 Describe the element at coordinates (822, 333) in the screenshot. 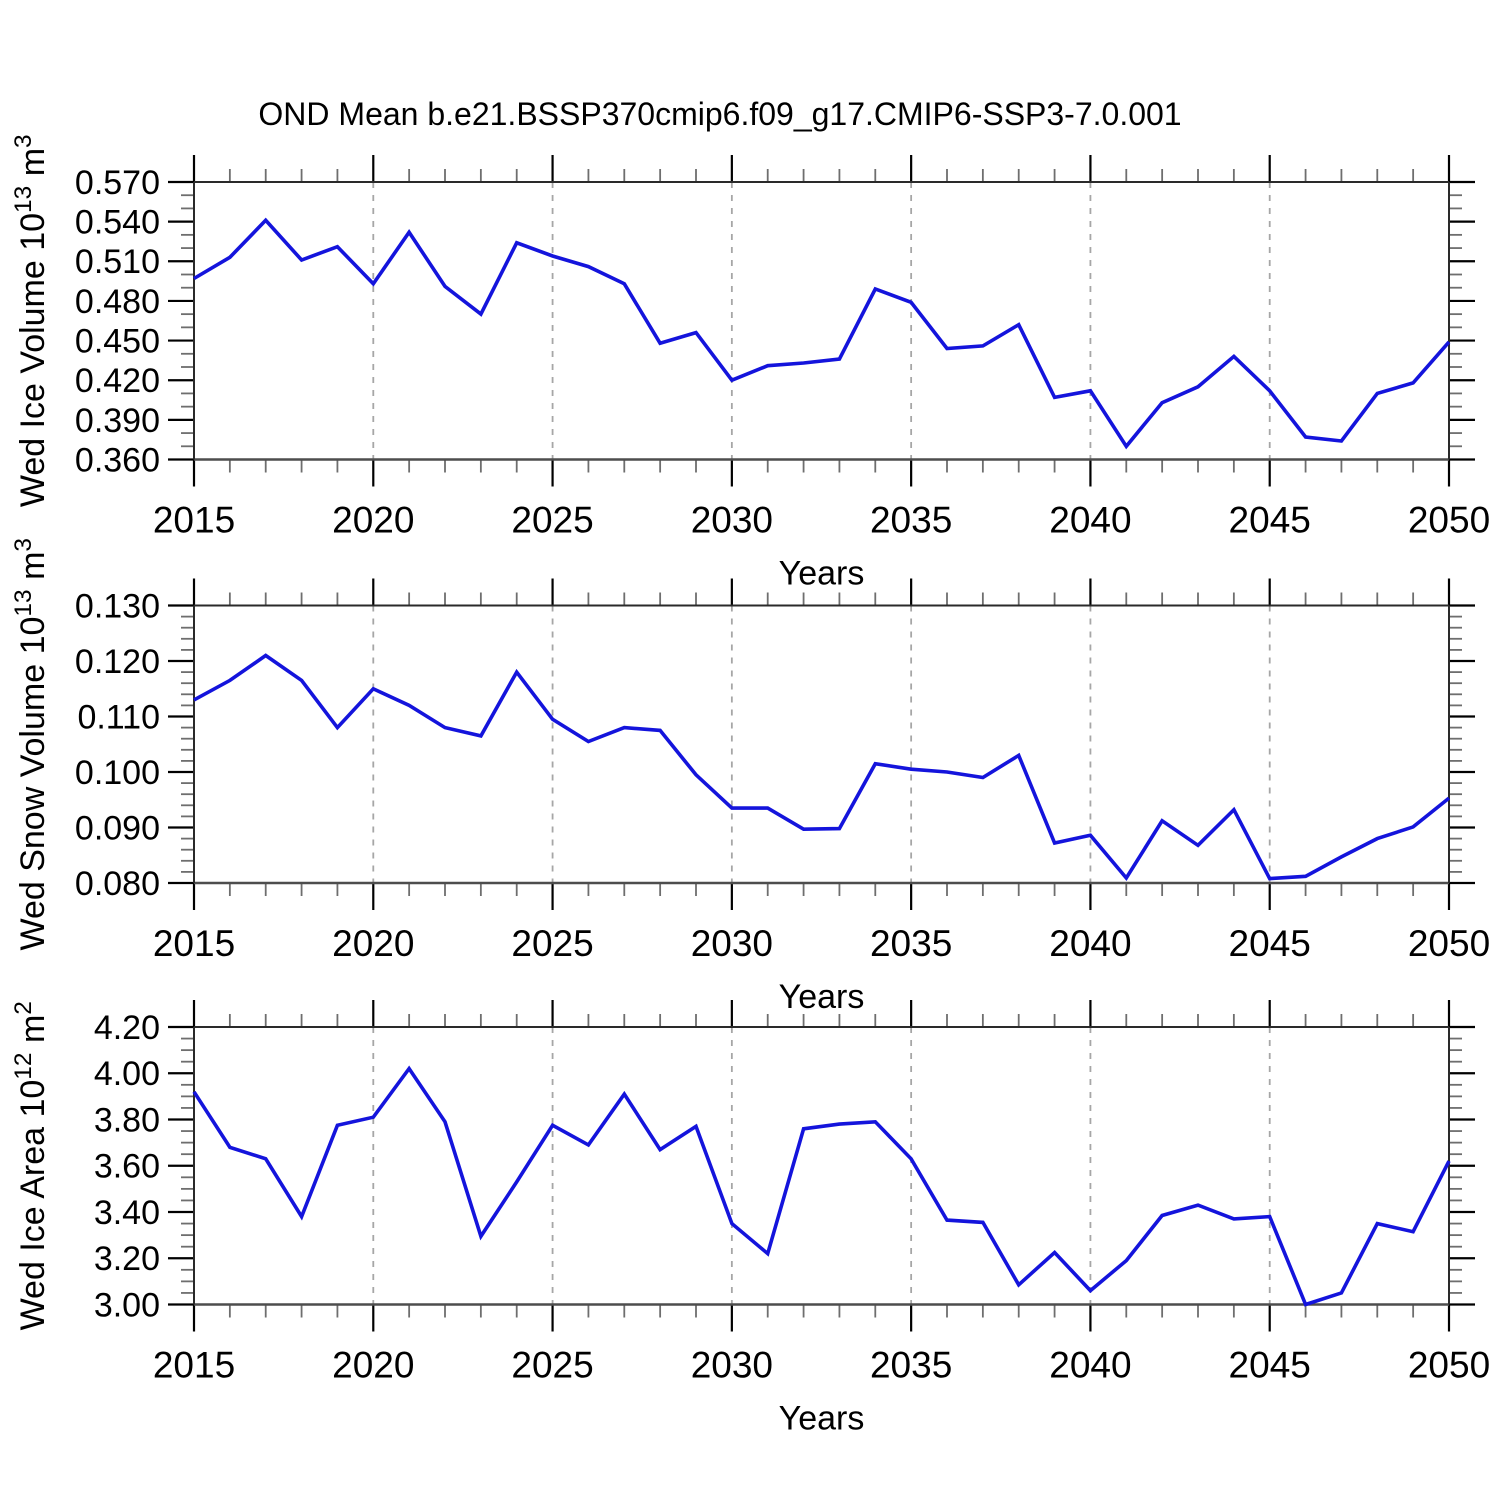

I see `series-line-wed-ice-volume` at that location.